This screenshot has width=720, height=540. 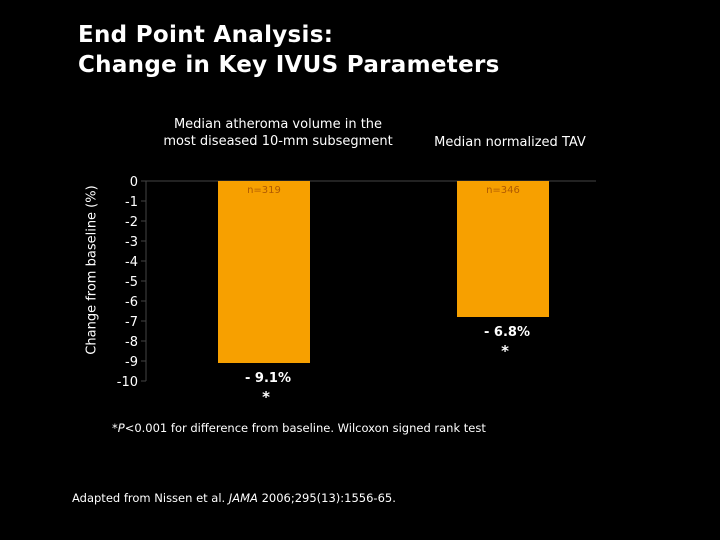 I want to click on bar-n-label: n=319, so click(x=264, y=190).